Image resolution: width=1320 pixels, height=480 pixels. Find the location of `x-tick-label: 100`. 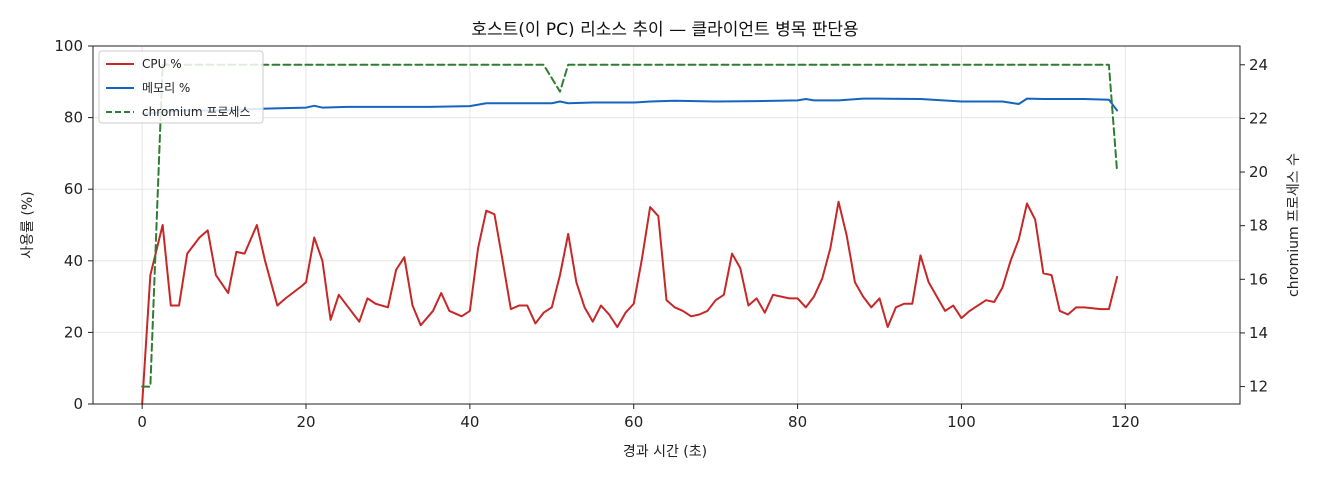

x-tick-label: 100 is located at coordinates (961, 422).